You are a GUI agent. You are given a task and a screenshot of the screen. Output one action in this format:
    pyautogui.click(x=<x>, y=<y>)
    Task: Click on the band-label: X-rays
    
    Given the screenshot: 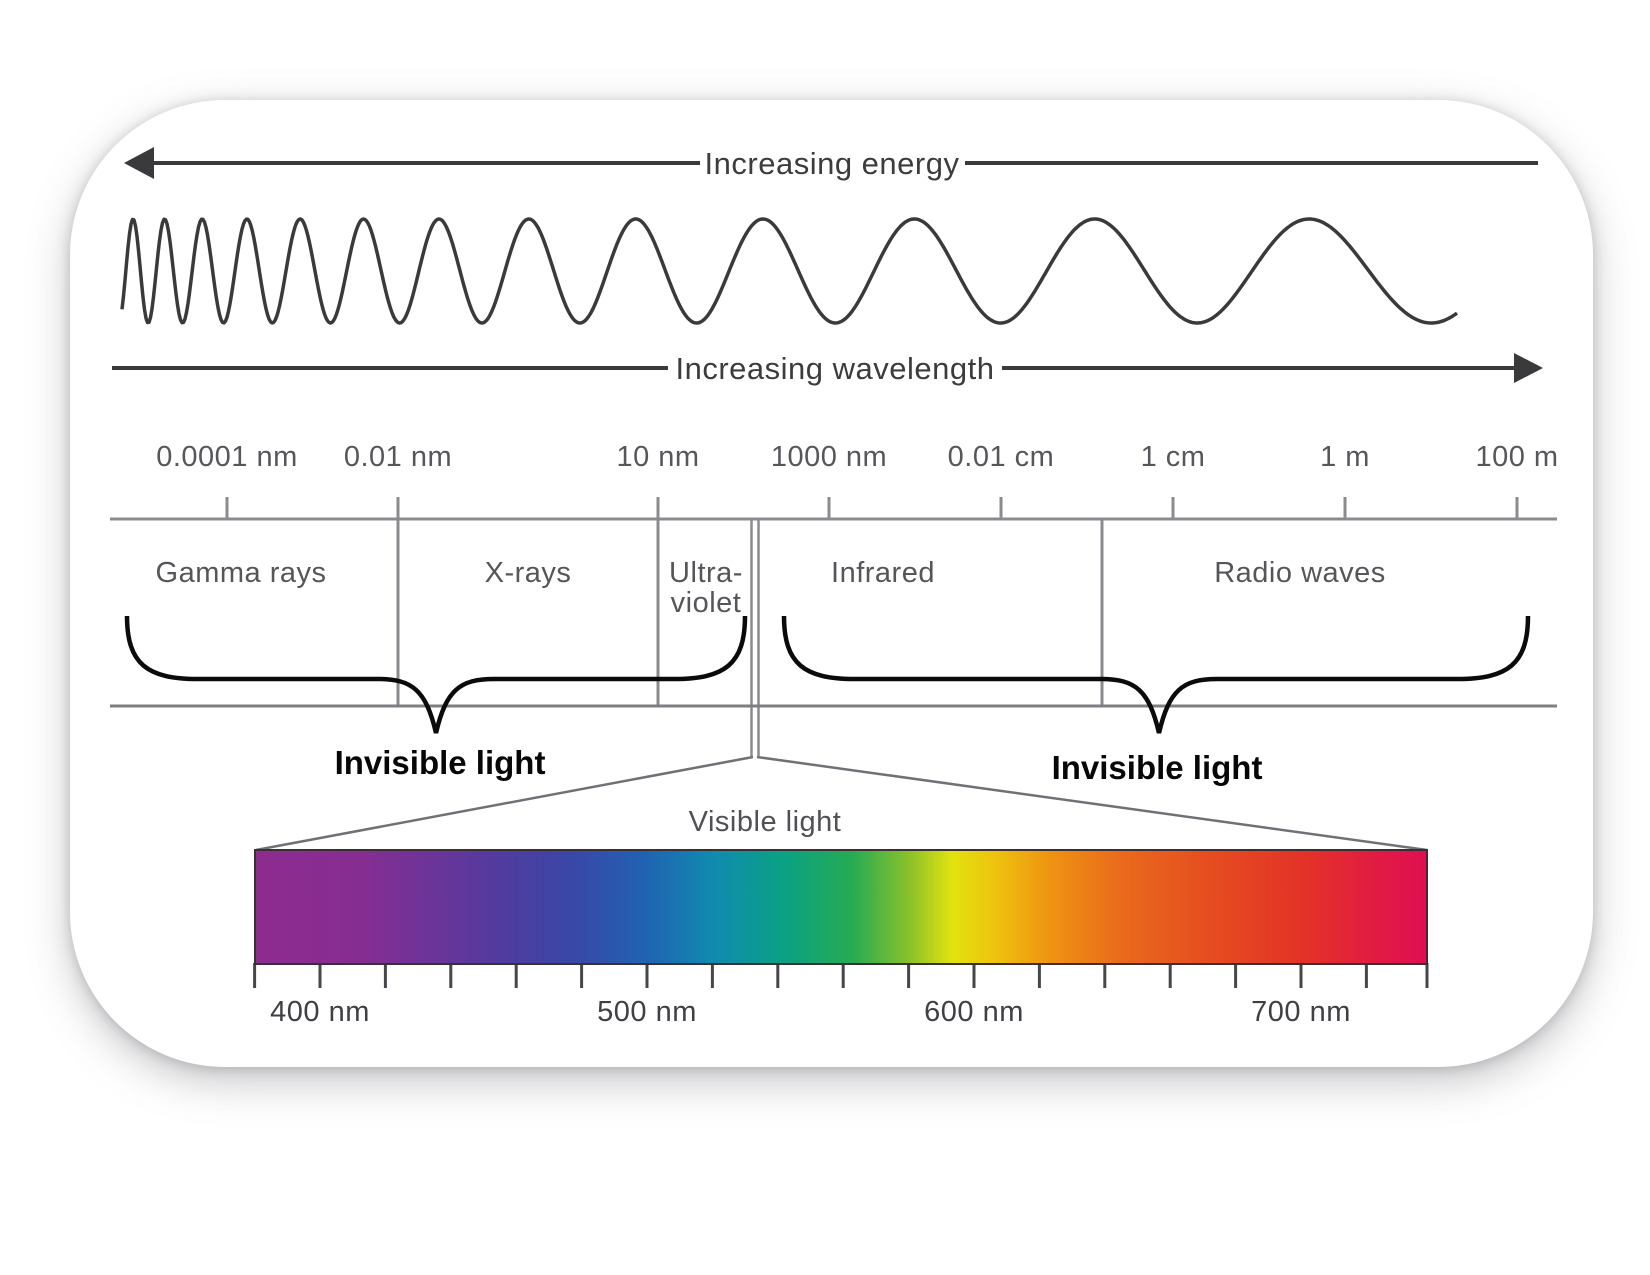 What is the action you would take?
    pyautogui.click(x=528, y=573)
    